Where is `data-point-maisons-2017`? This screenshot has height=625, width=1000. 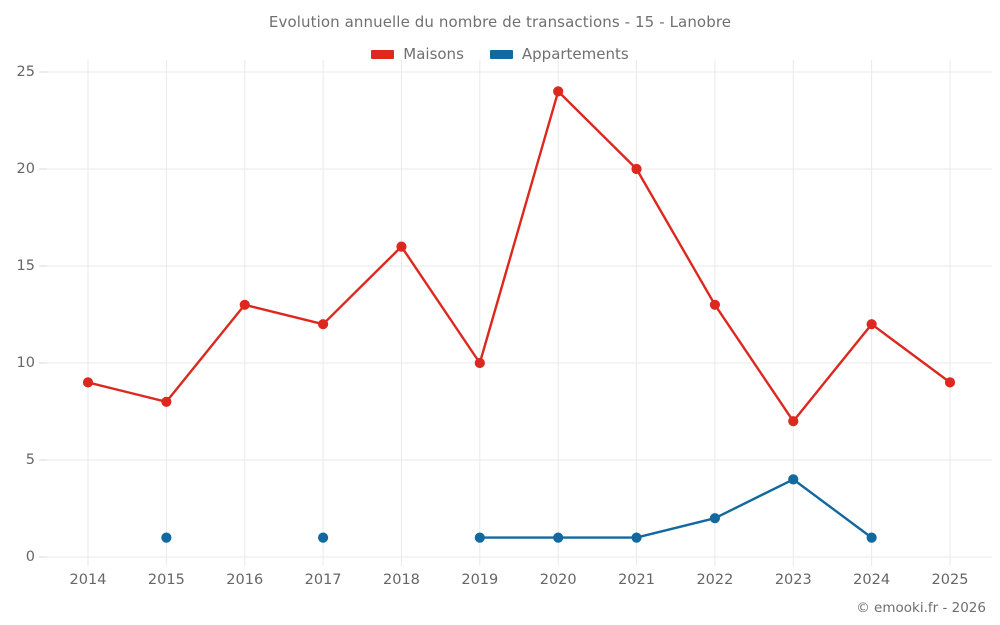
data-point-maisons-2017 is located at coordinates (323, 324).